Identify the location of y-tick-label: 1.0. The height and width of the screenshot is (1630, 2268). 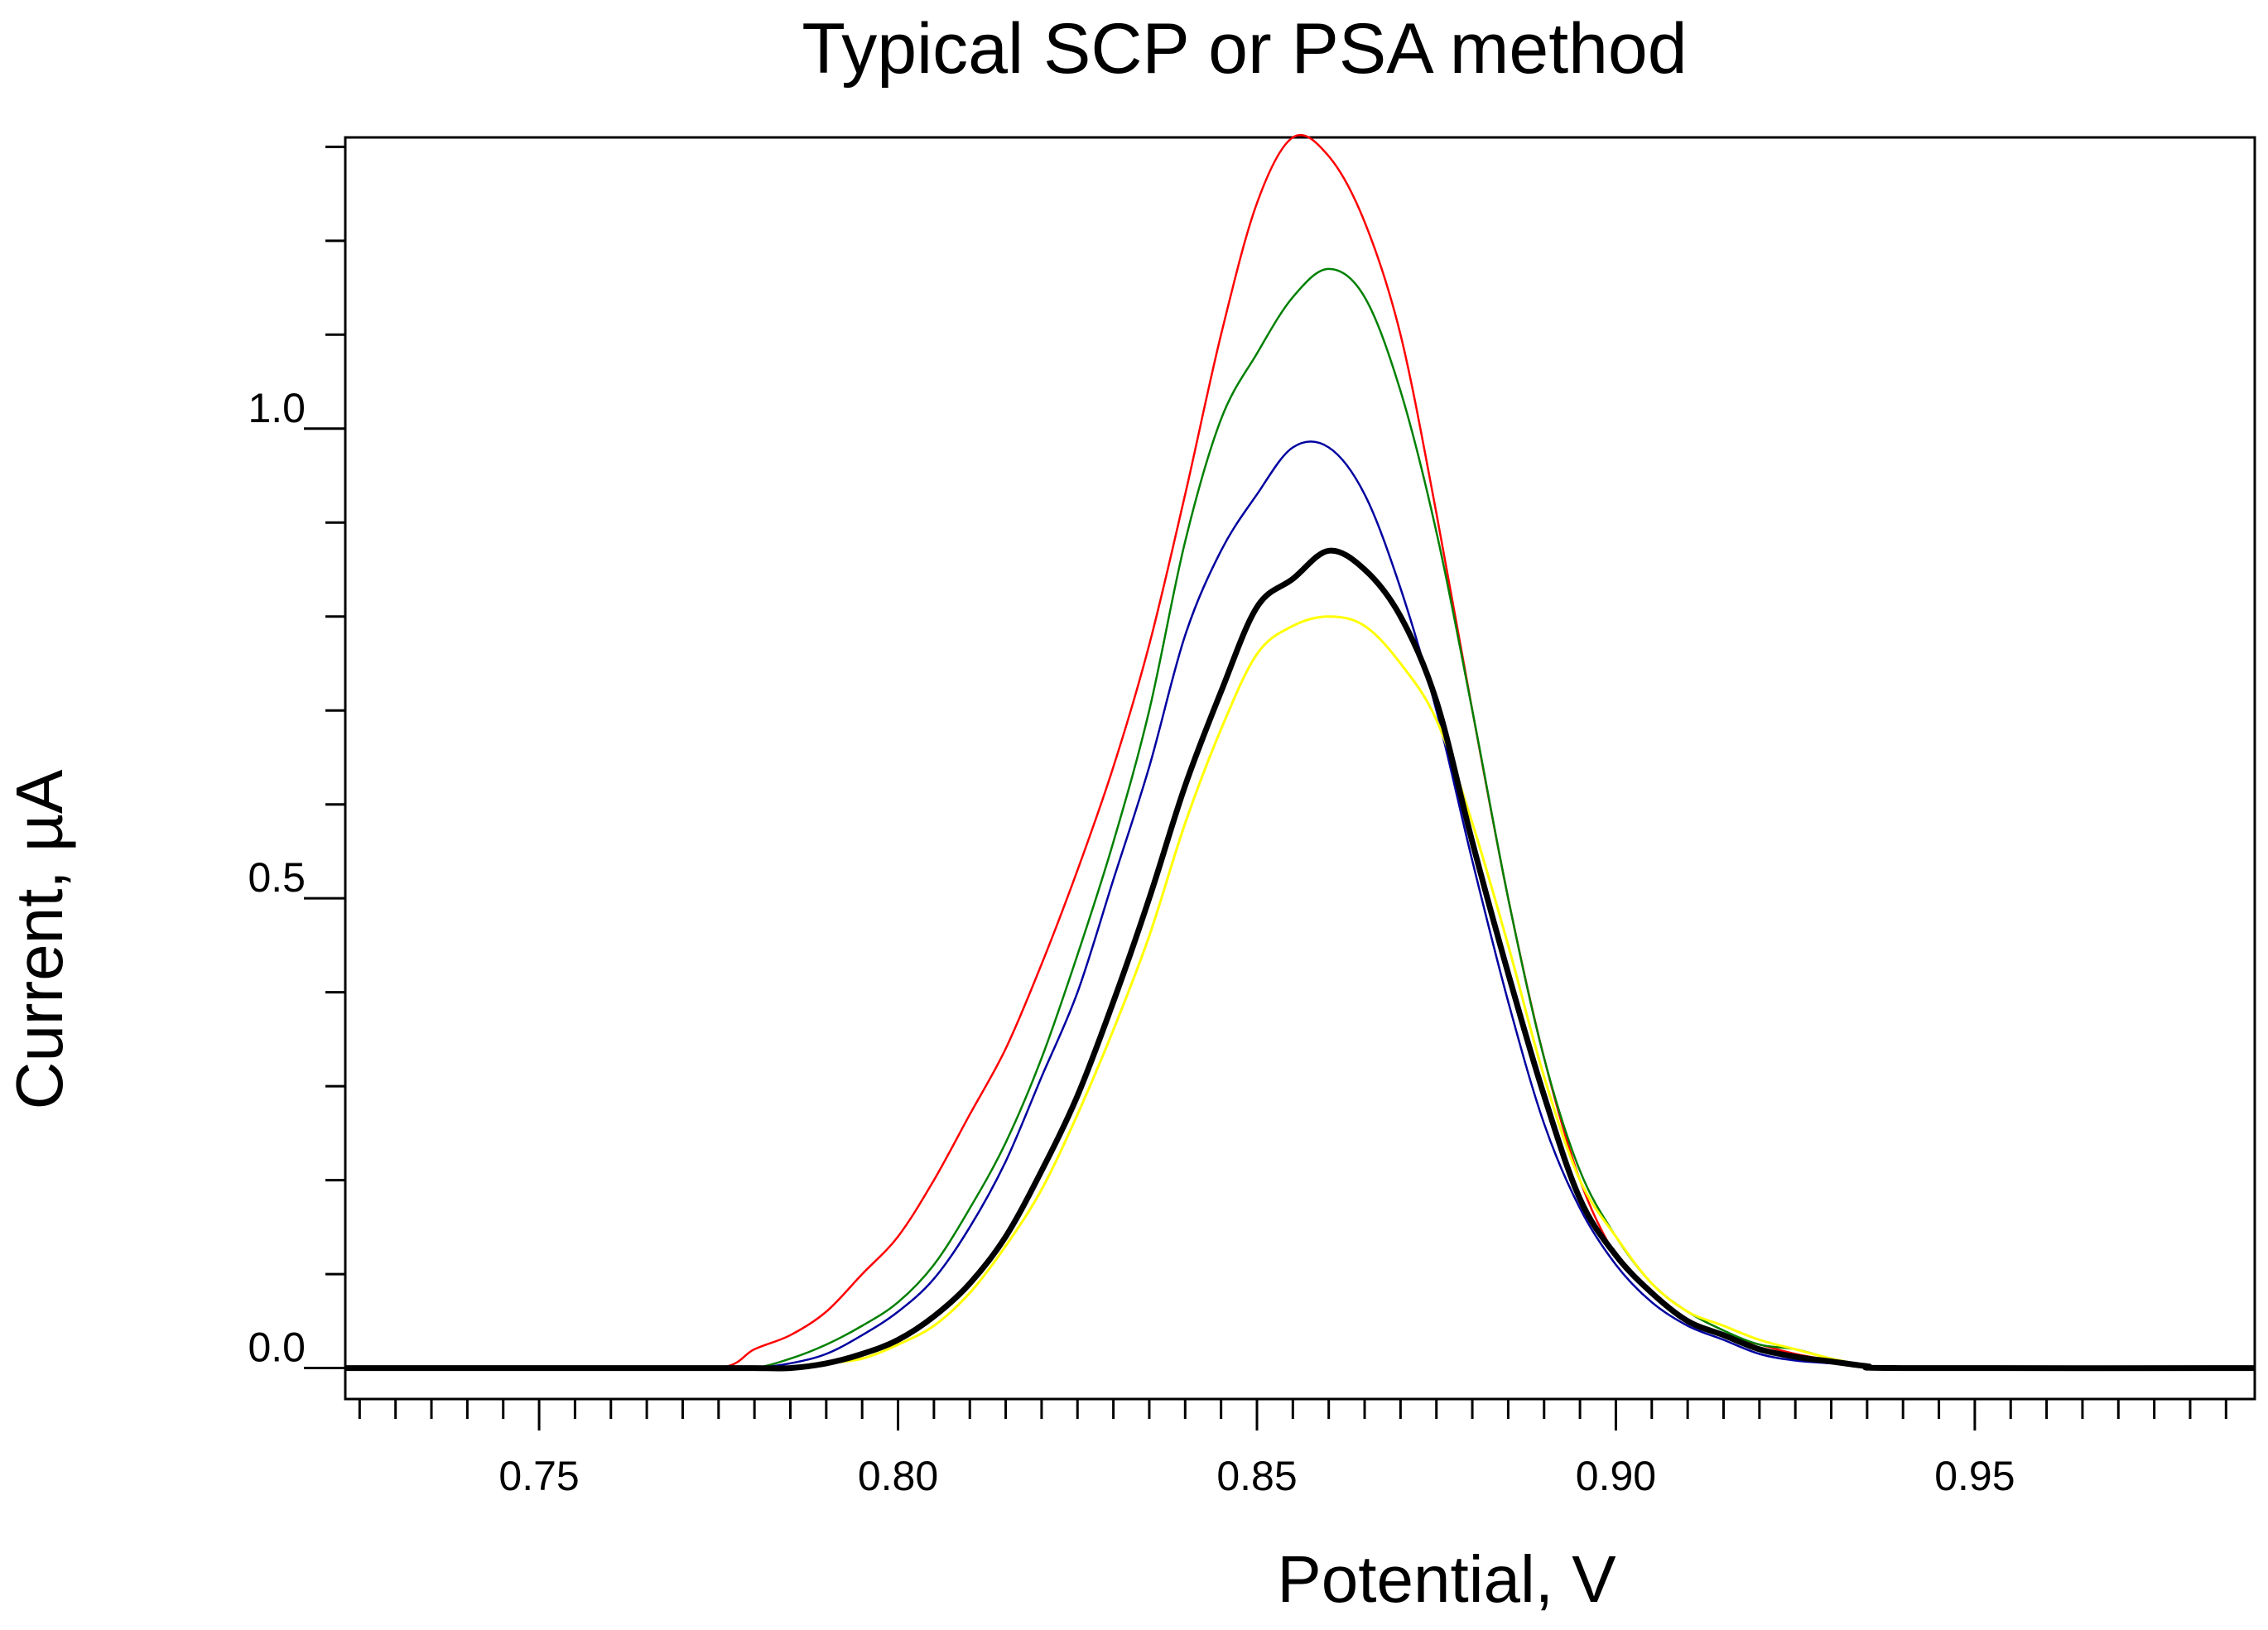
(277, 408).